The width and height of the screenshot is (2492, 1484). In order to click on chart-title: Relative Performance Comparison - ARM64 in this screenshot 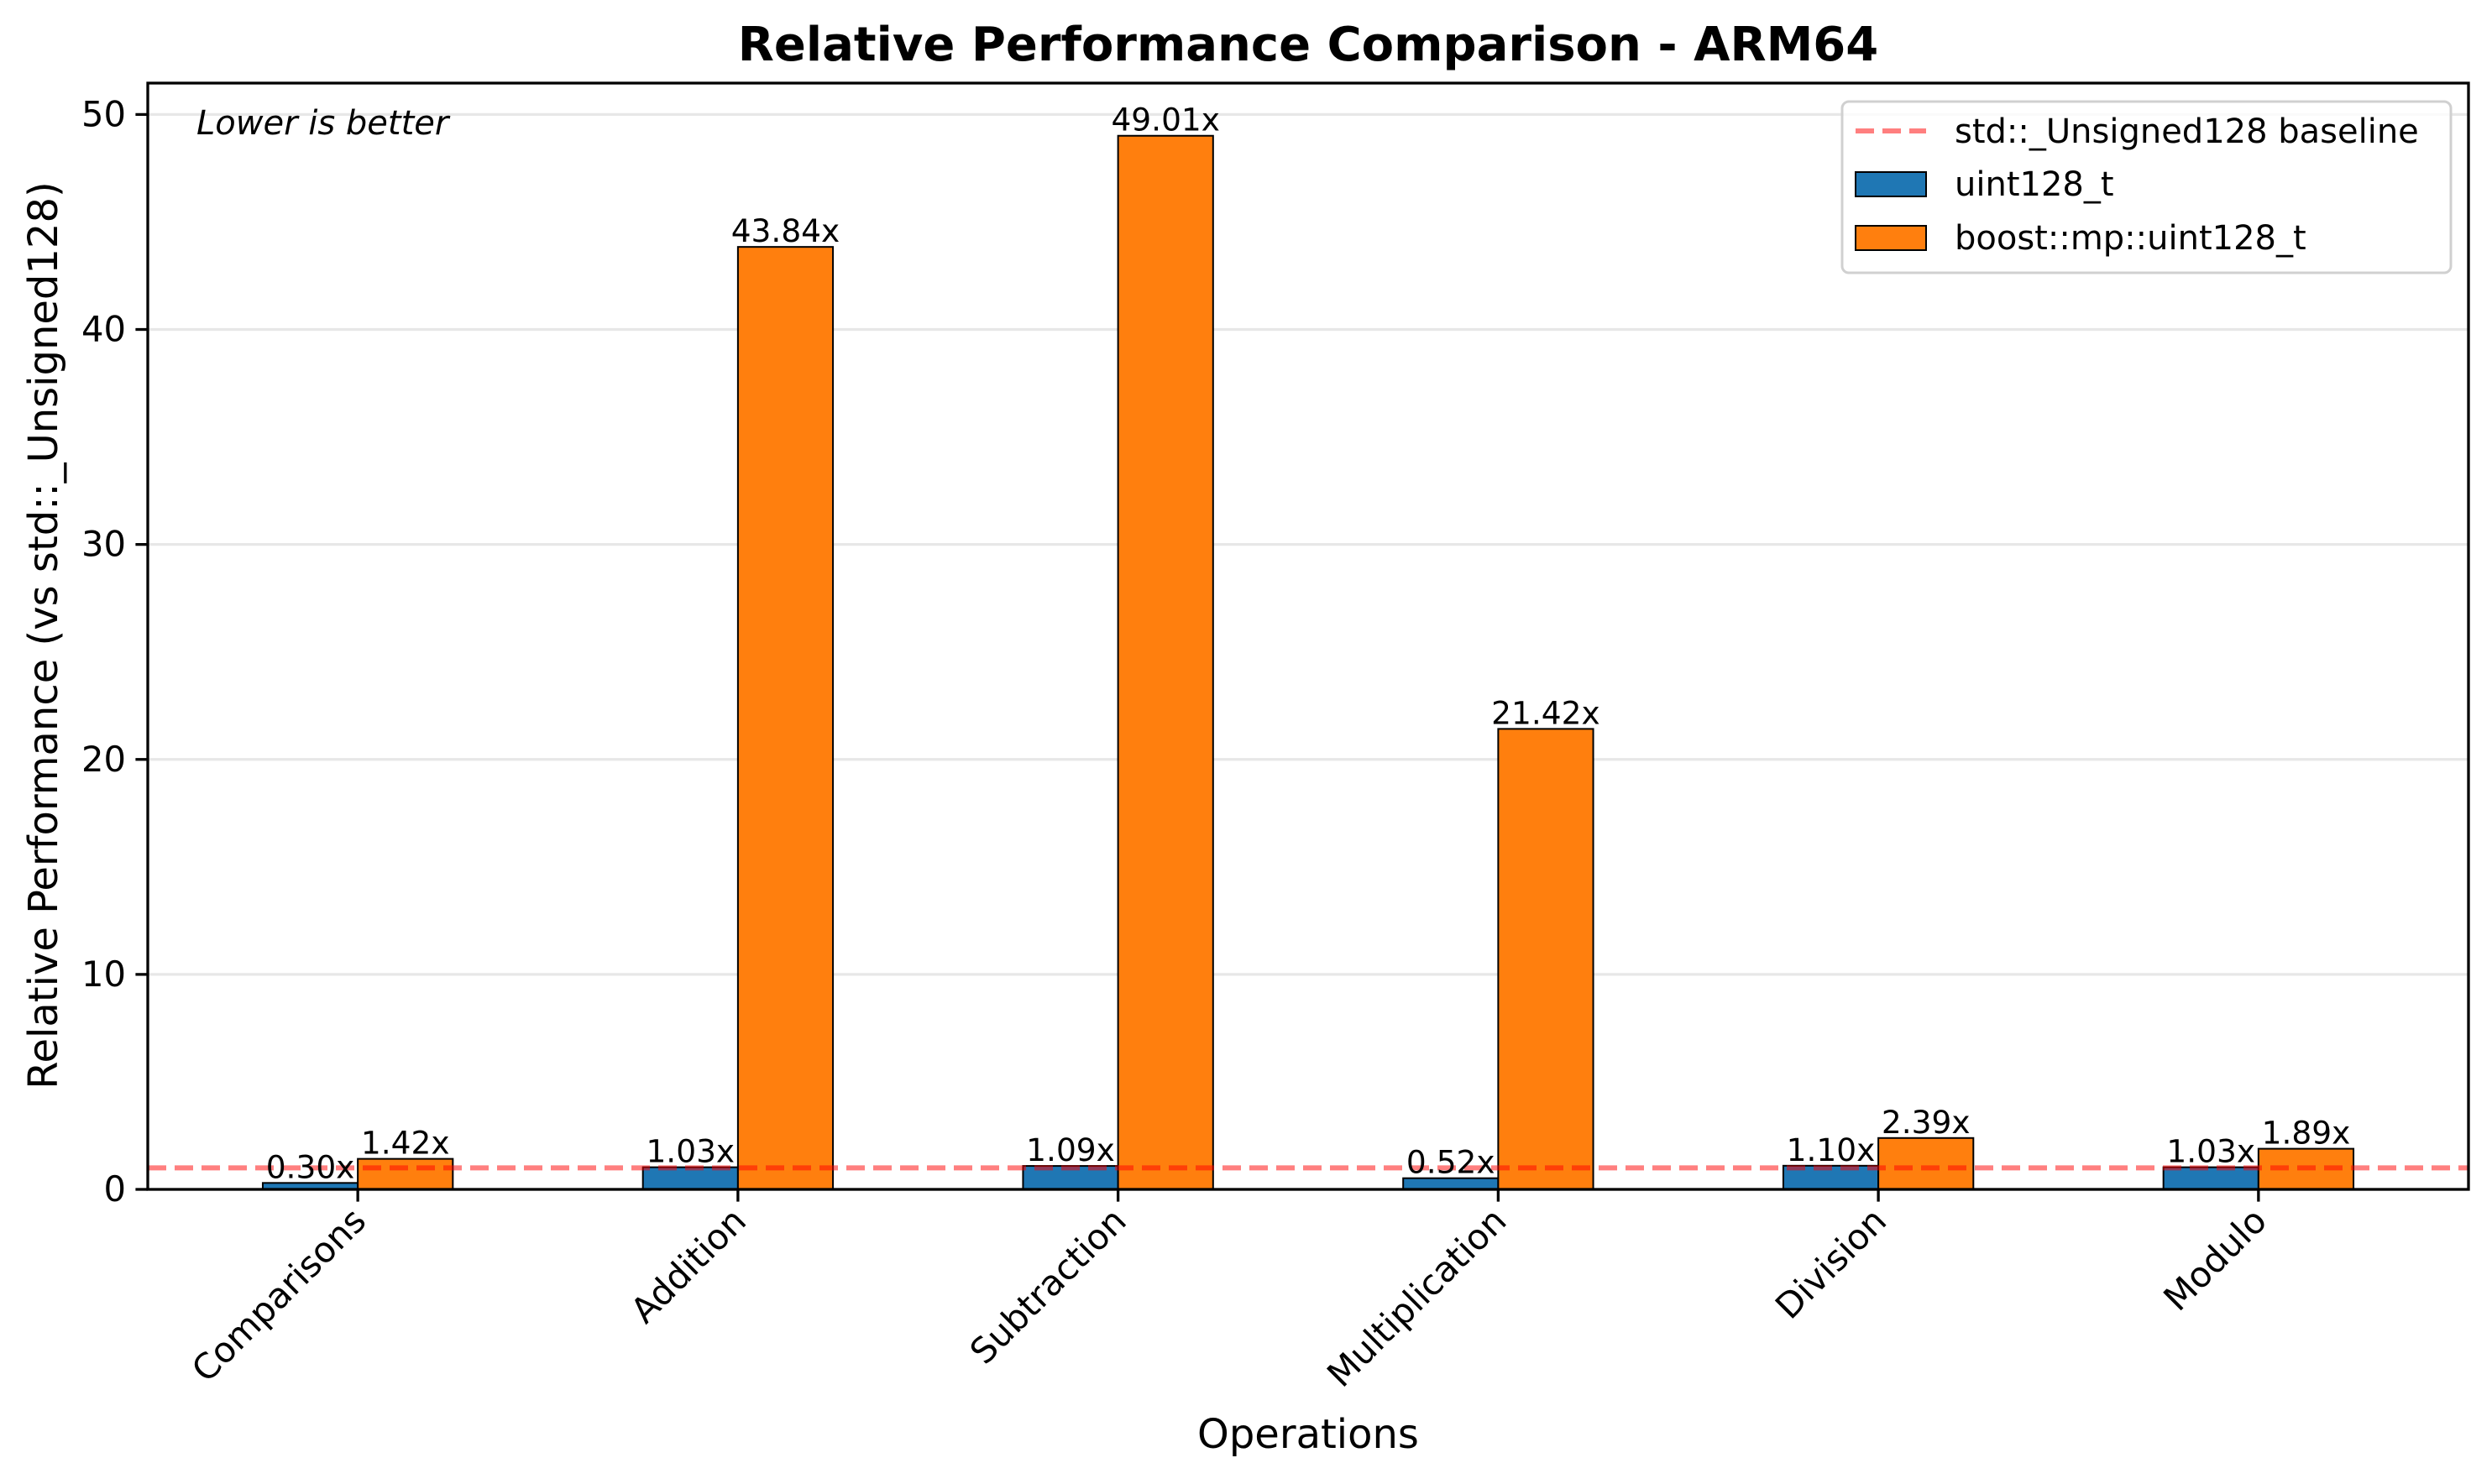, I will do `click(1308, 45)`.